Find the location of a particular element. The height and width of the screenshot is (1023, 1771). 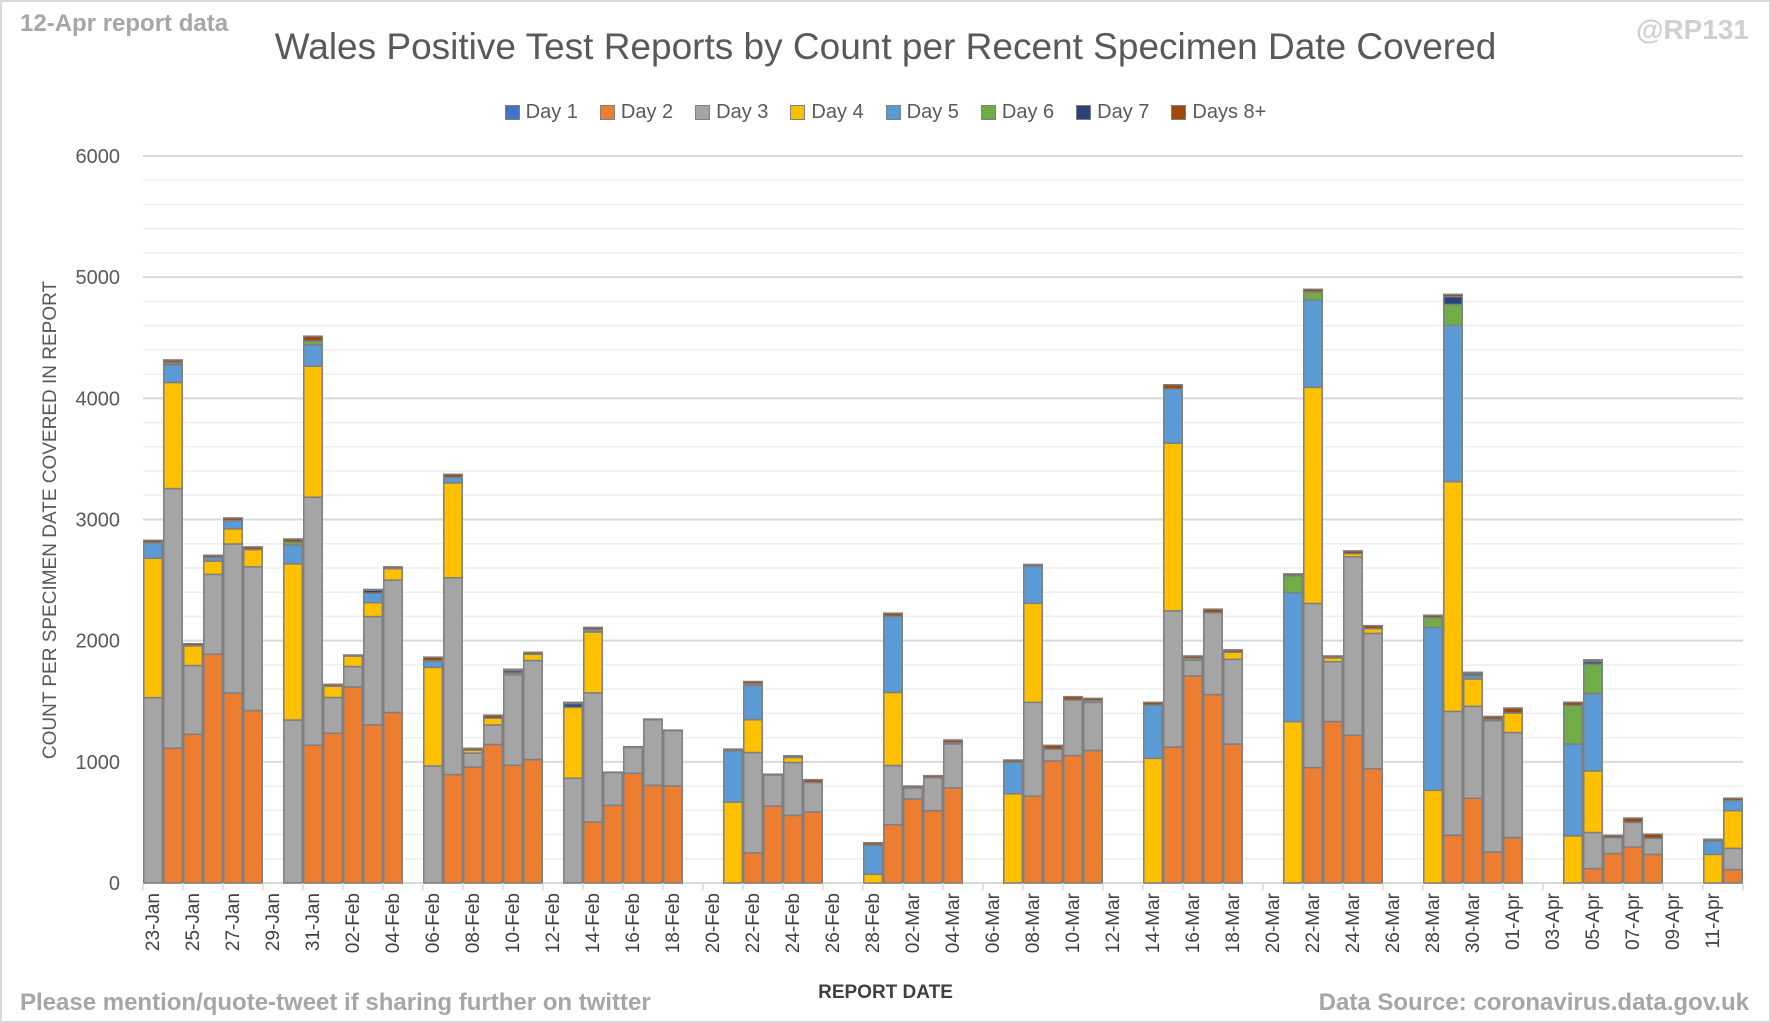

bar-segment-day-2-24-Jan is located at coordinates (173, 815).